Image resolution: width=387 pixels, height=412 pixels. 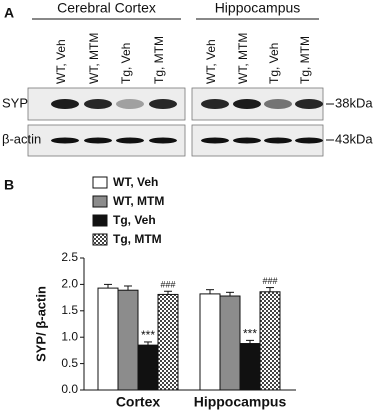 I want to click on x-tick-label: Hippocampus, so click(x=240, y=402).